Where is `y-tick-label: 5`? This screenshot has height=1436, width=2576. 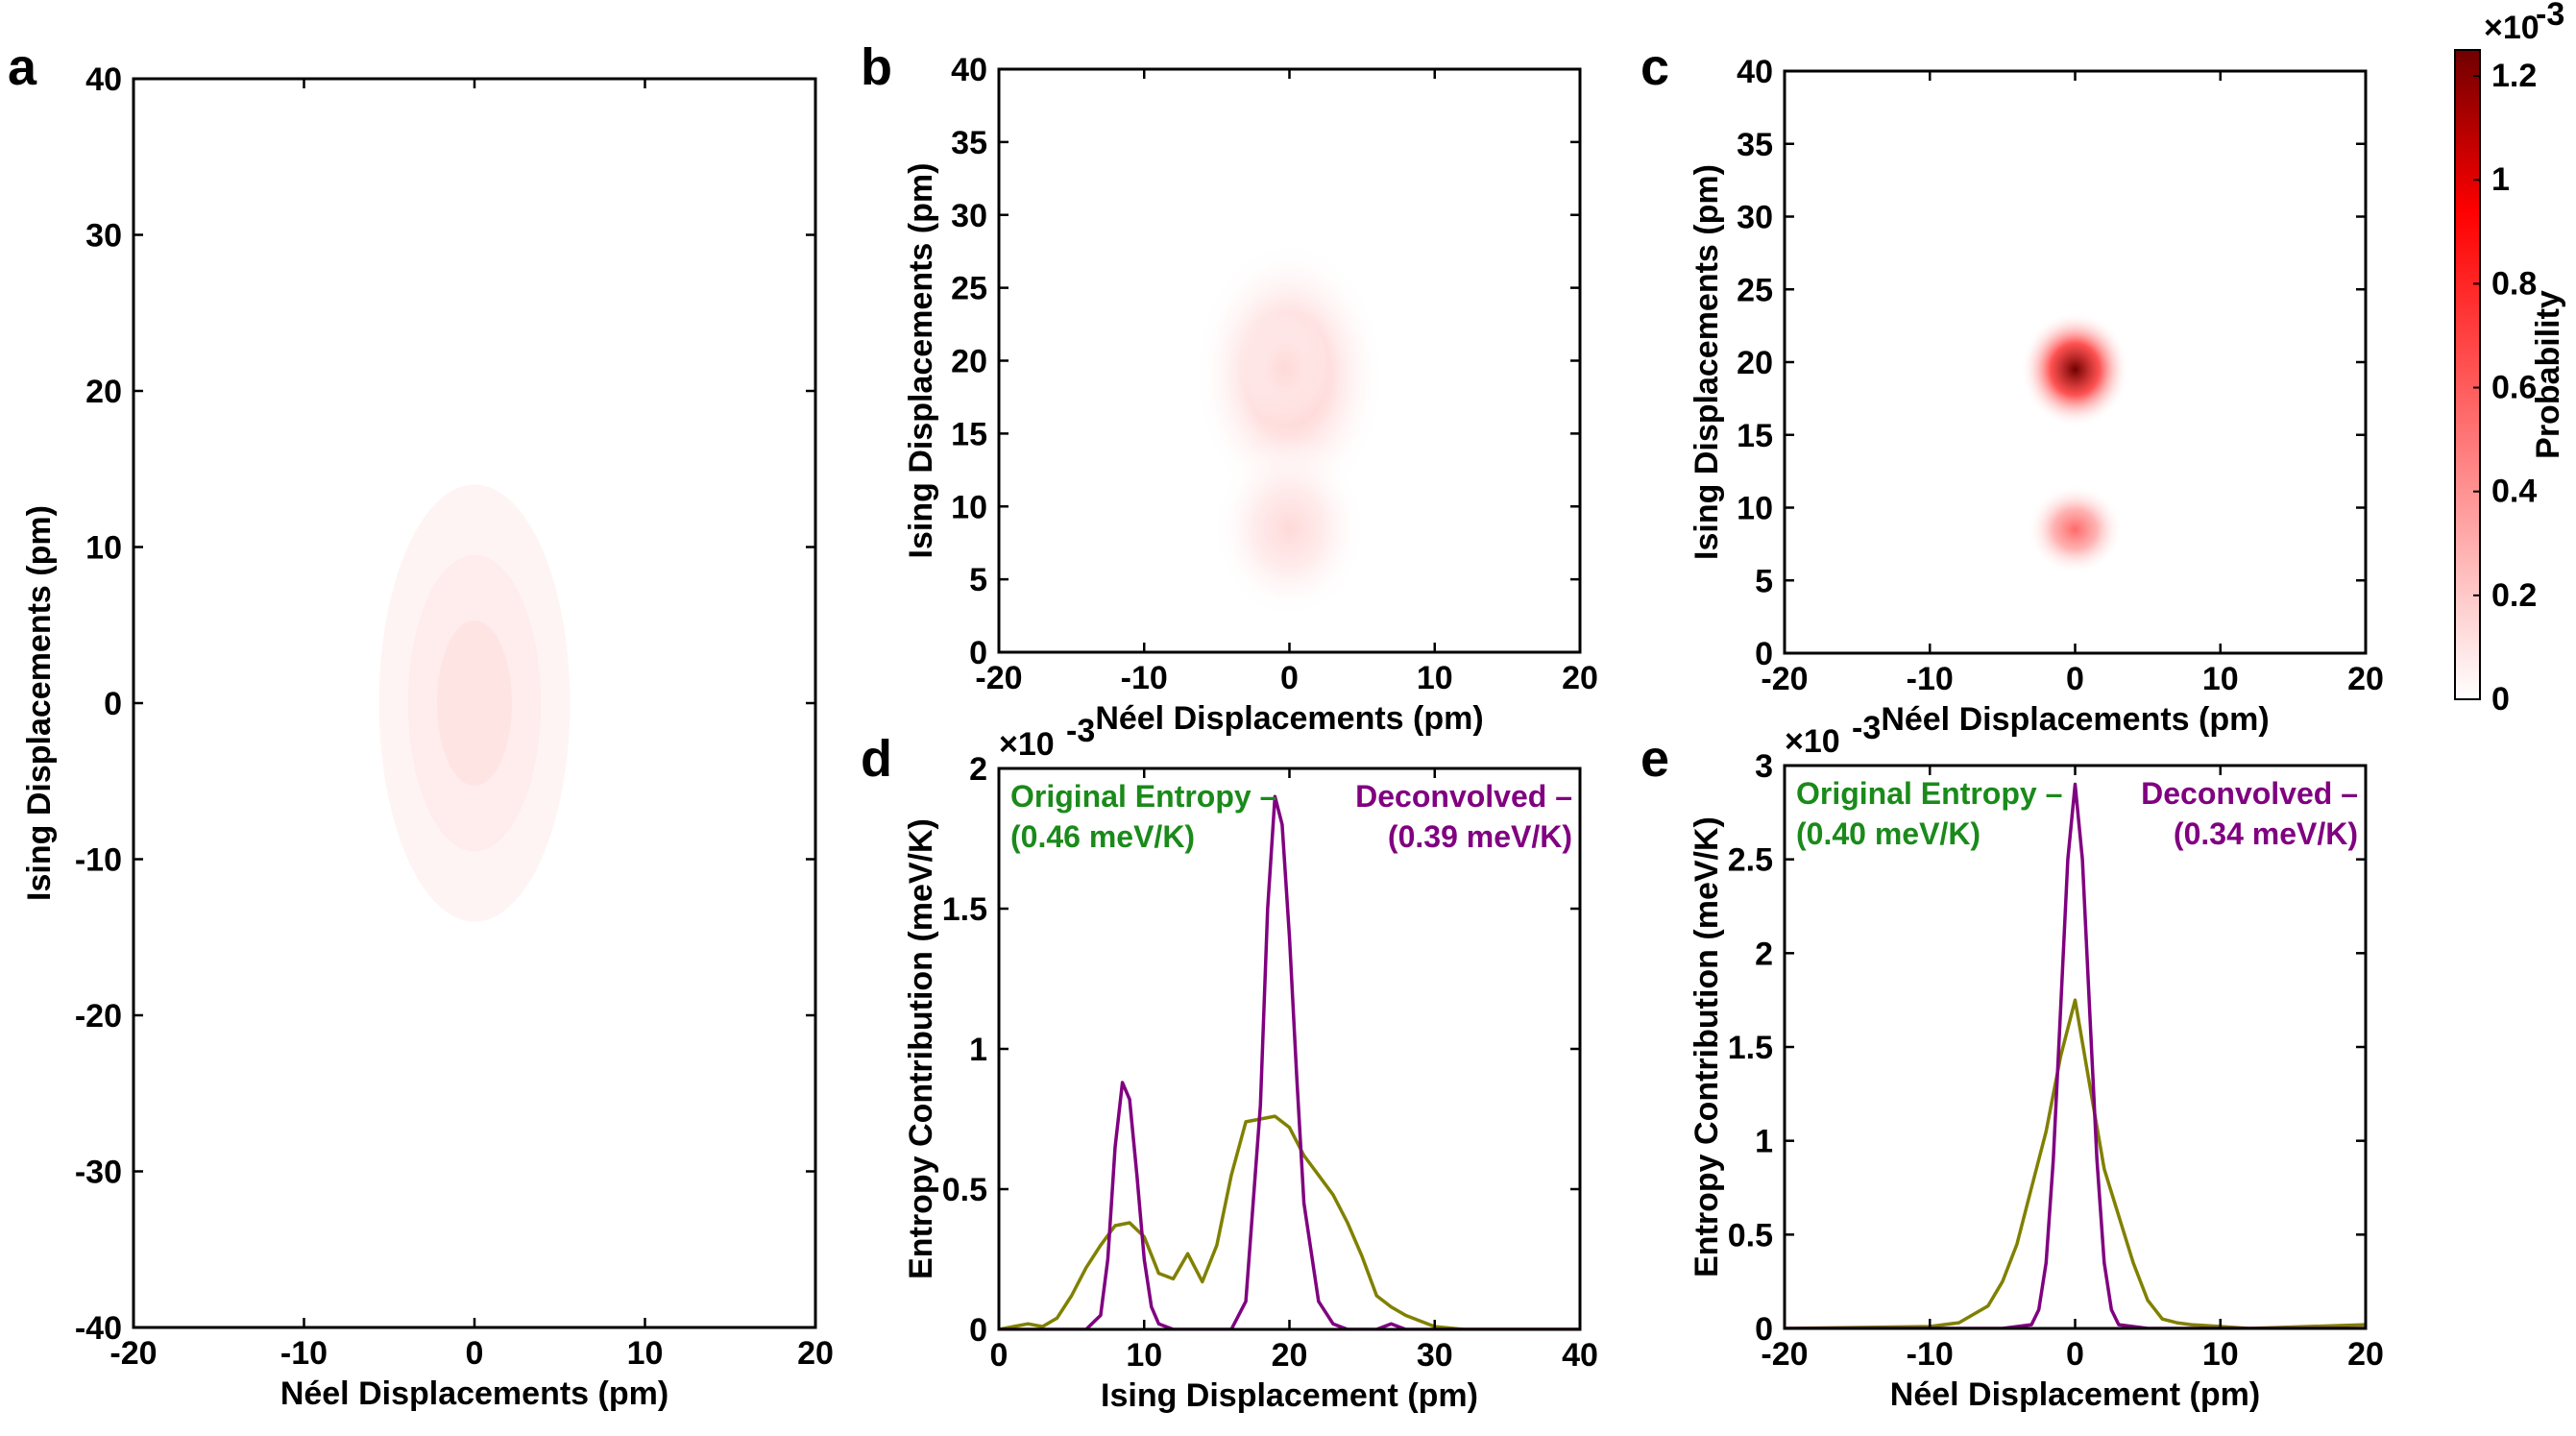 y-tick-label: 5 is located at coordinates (1764, 581).